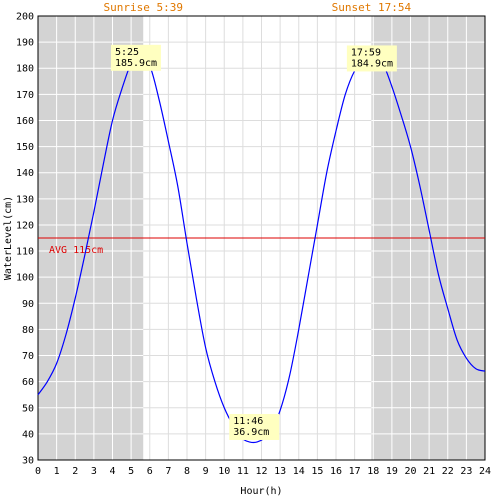  Describe the element at coordinates (25, 17) in the screenshot. I see `y-tick-label: 200` at that location.